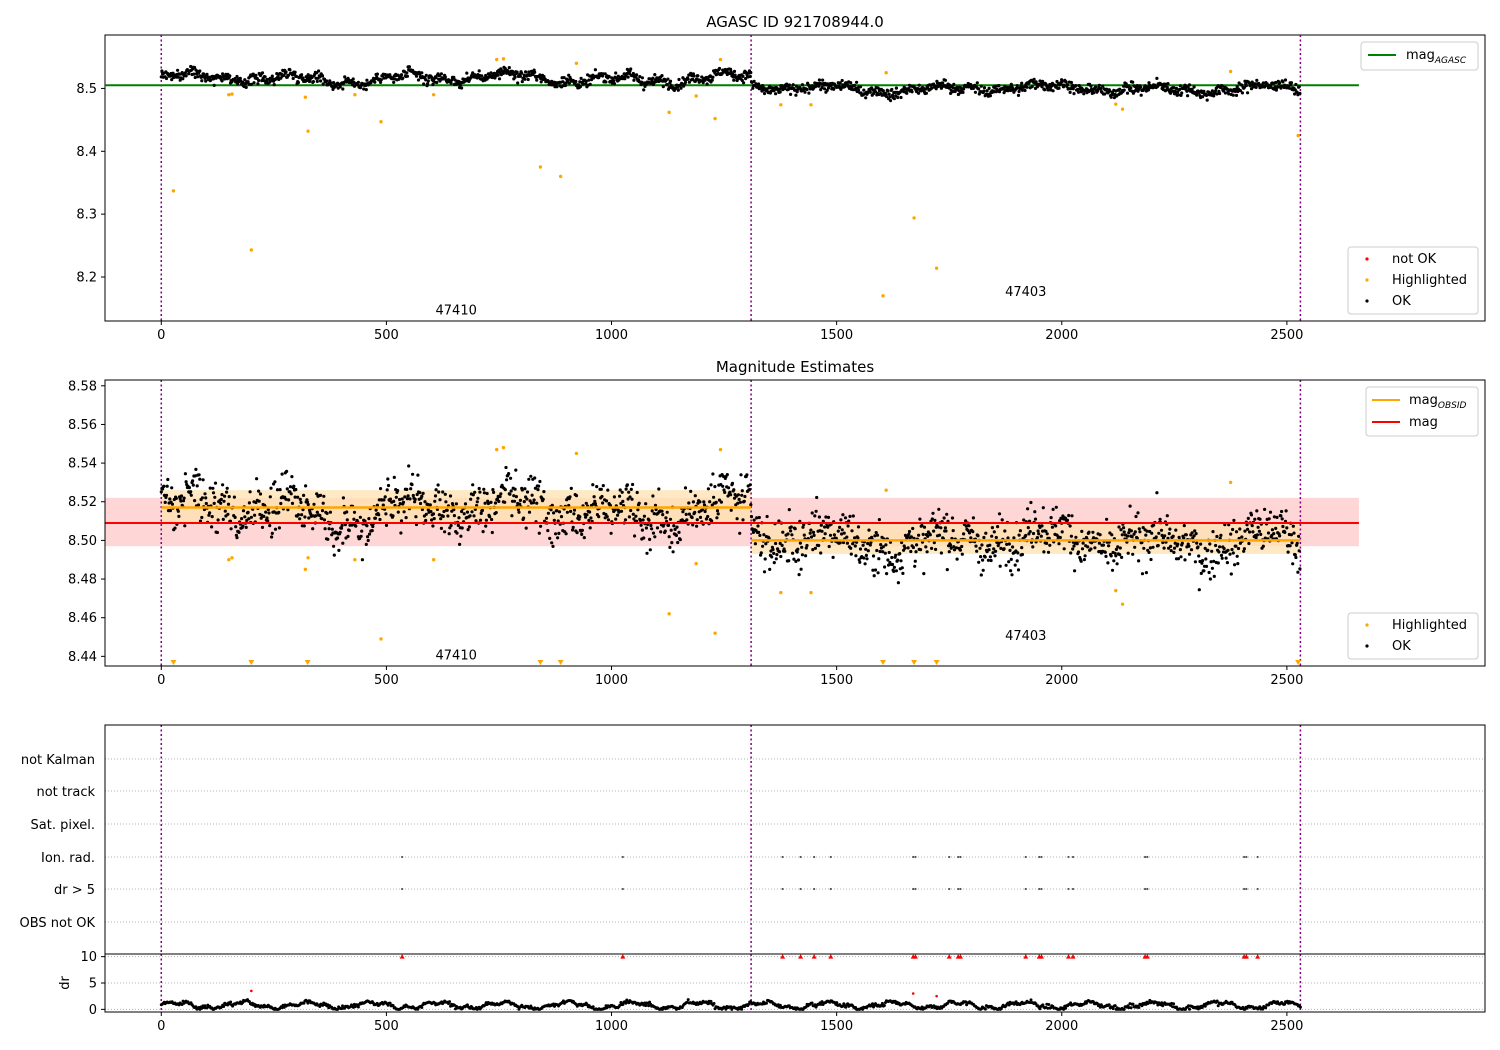 Image resolution: width=1500 pixels, height=1050 pixels. I want to click on y-tick-label: 8.46, so click(82, 618).